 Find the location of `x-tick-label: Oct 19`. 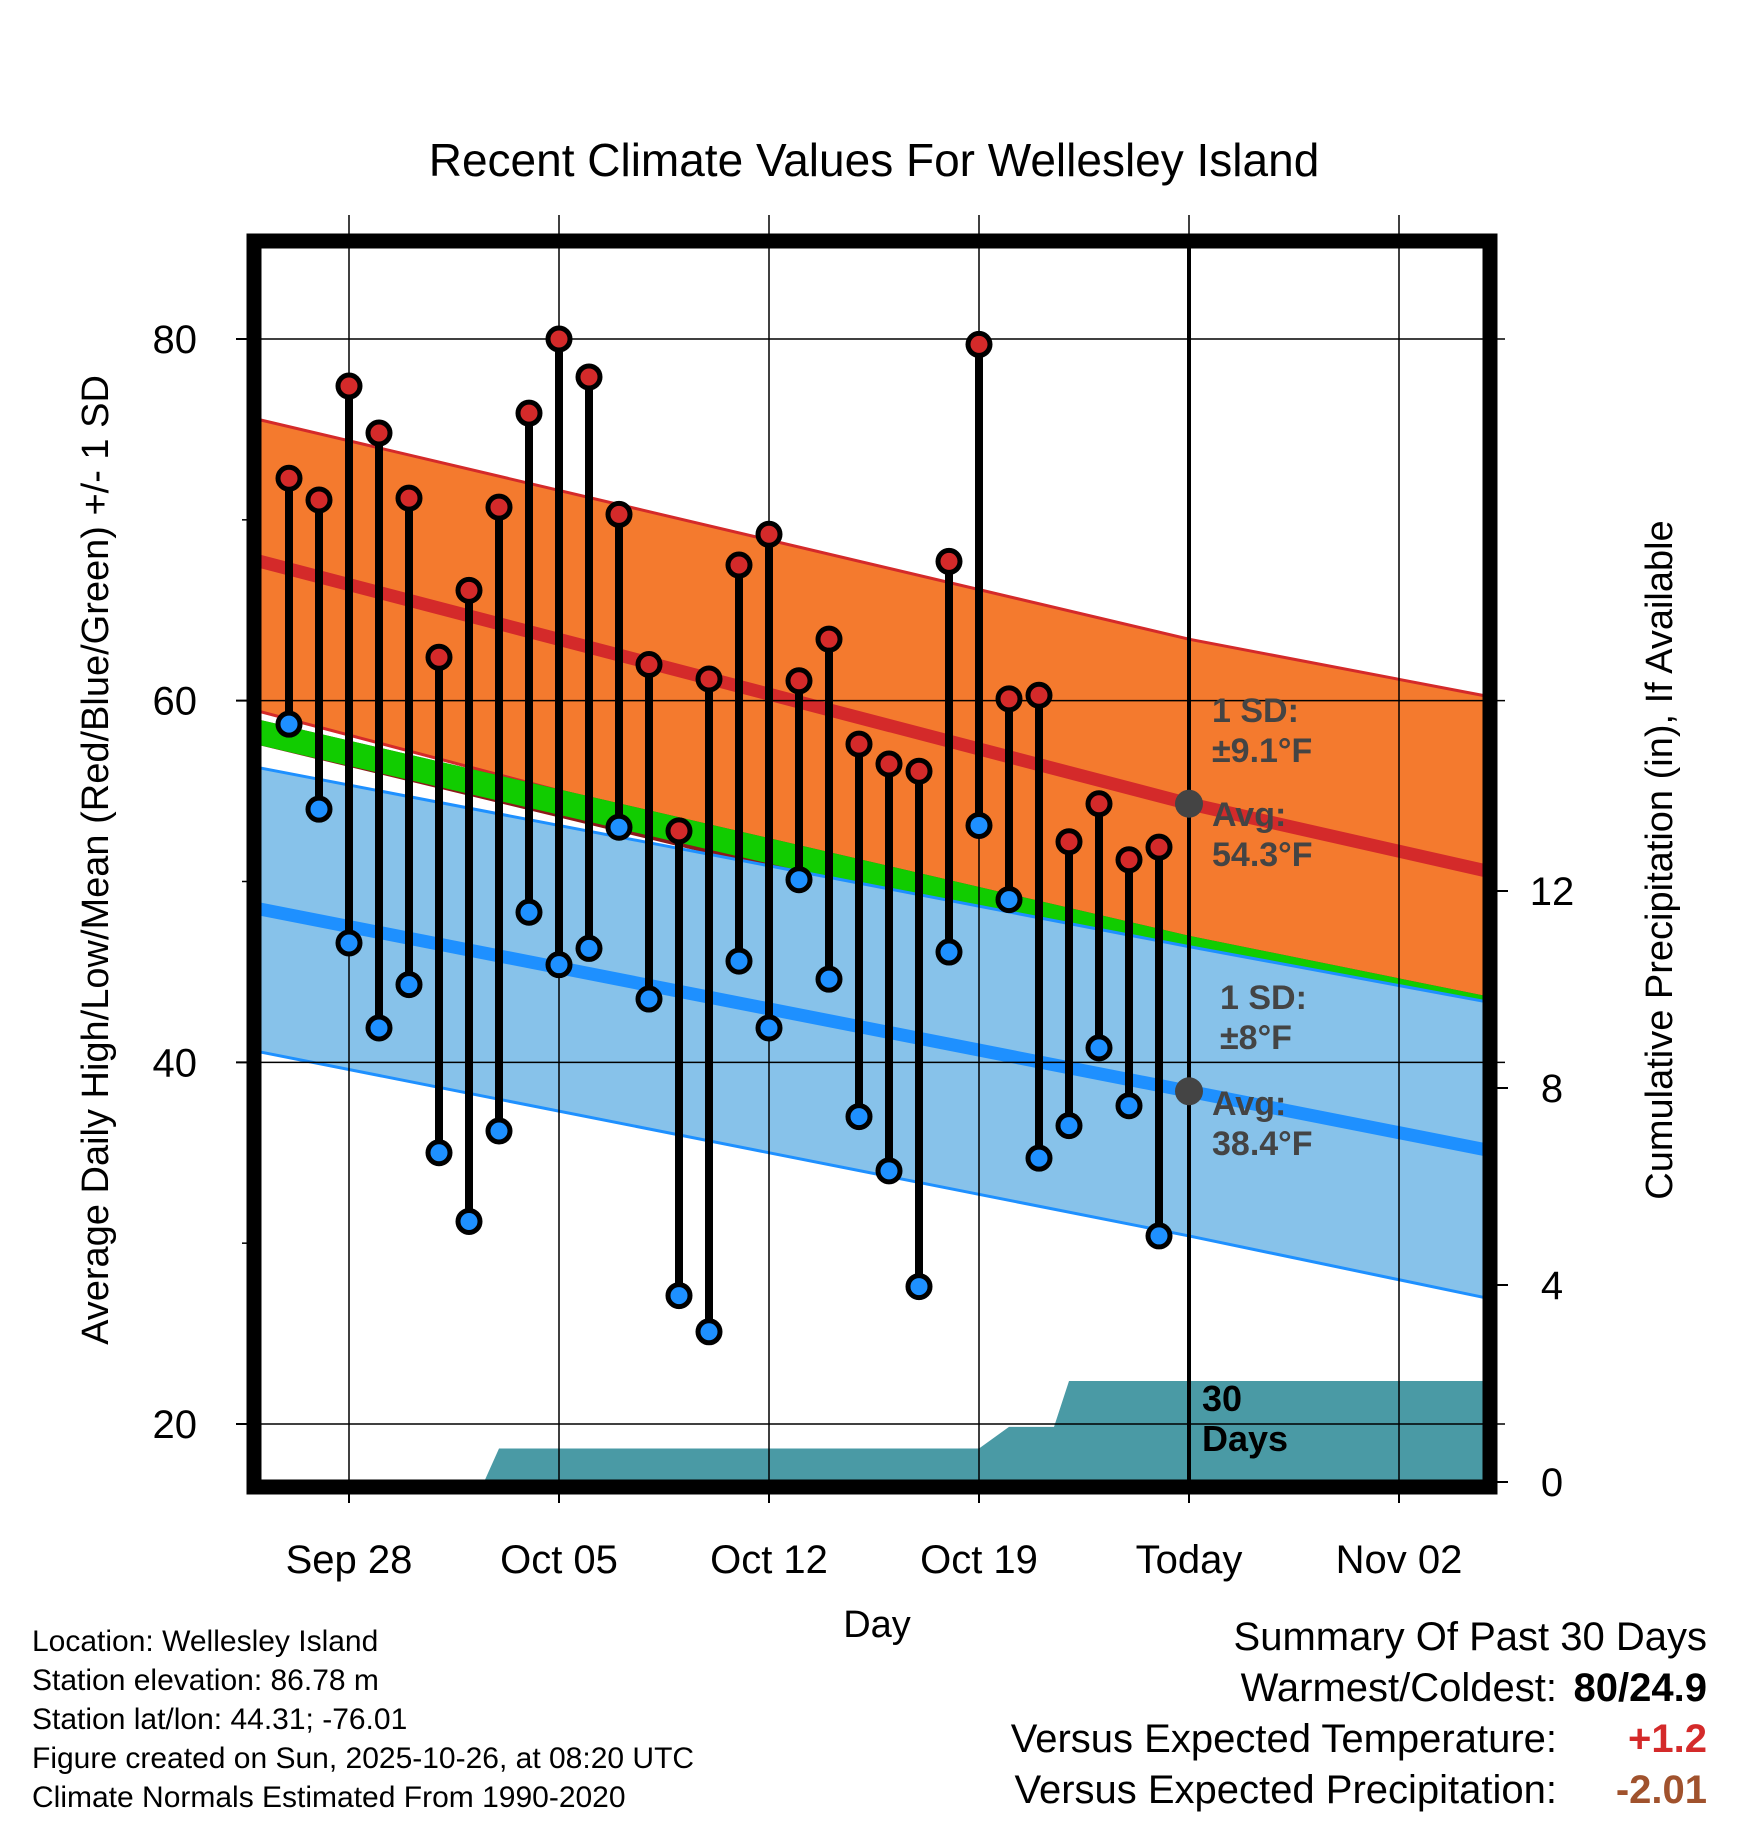

x-tick-label: Oct 19 is located at coordinates (979, 1560).